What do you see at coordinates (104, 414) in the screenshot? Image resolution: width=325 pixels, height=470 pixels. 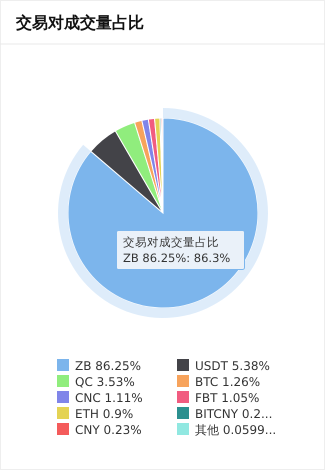 I see `legend-label: ETH 0.9%` at bounding box center [104, 414].